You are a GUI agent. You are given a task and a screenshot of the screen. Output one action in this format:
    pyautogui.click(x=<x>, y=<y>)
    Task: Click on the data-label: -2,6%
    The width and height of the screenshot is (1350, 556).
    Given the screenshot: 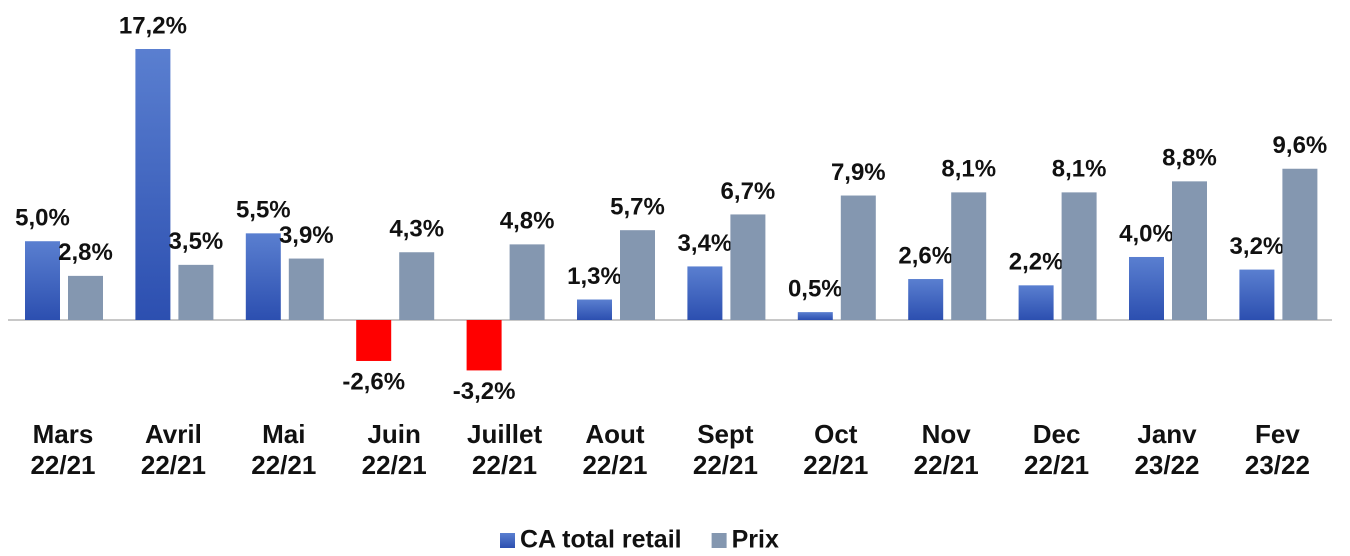 What is the action you would take?
    pyautogui.click(x=373, y=381)
    